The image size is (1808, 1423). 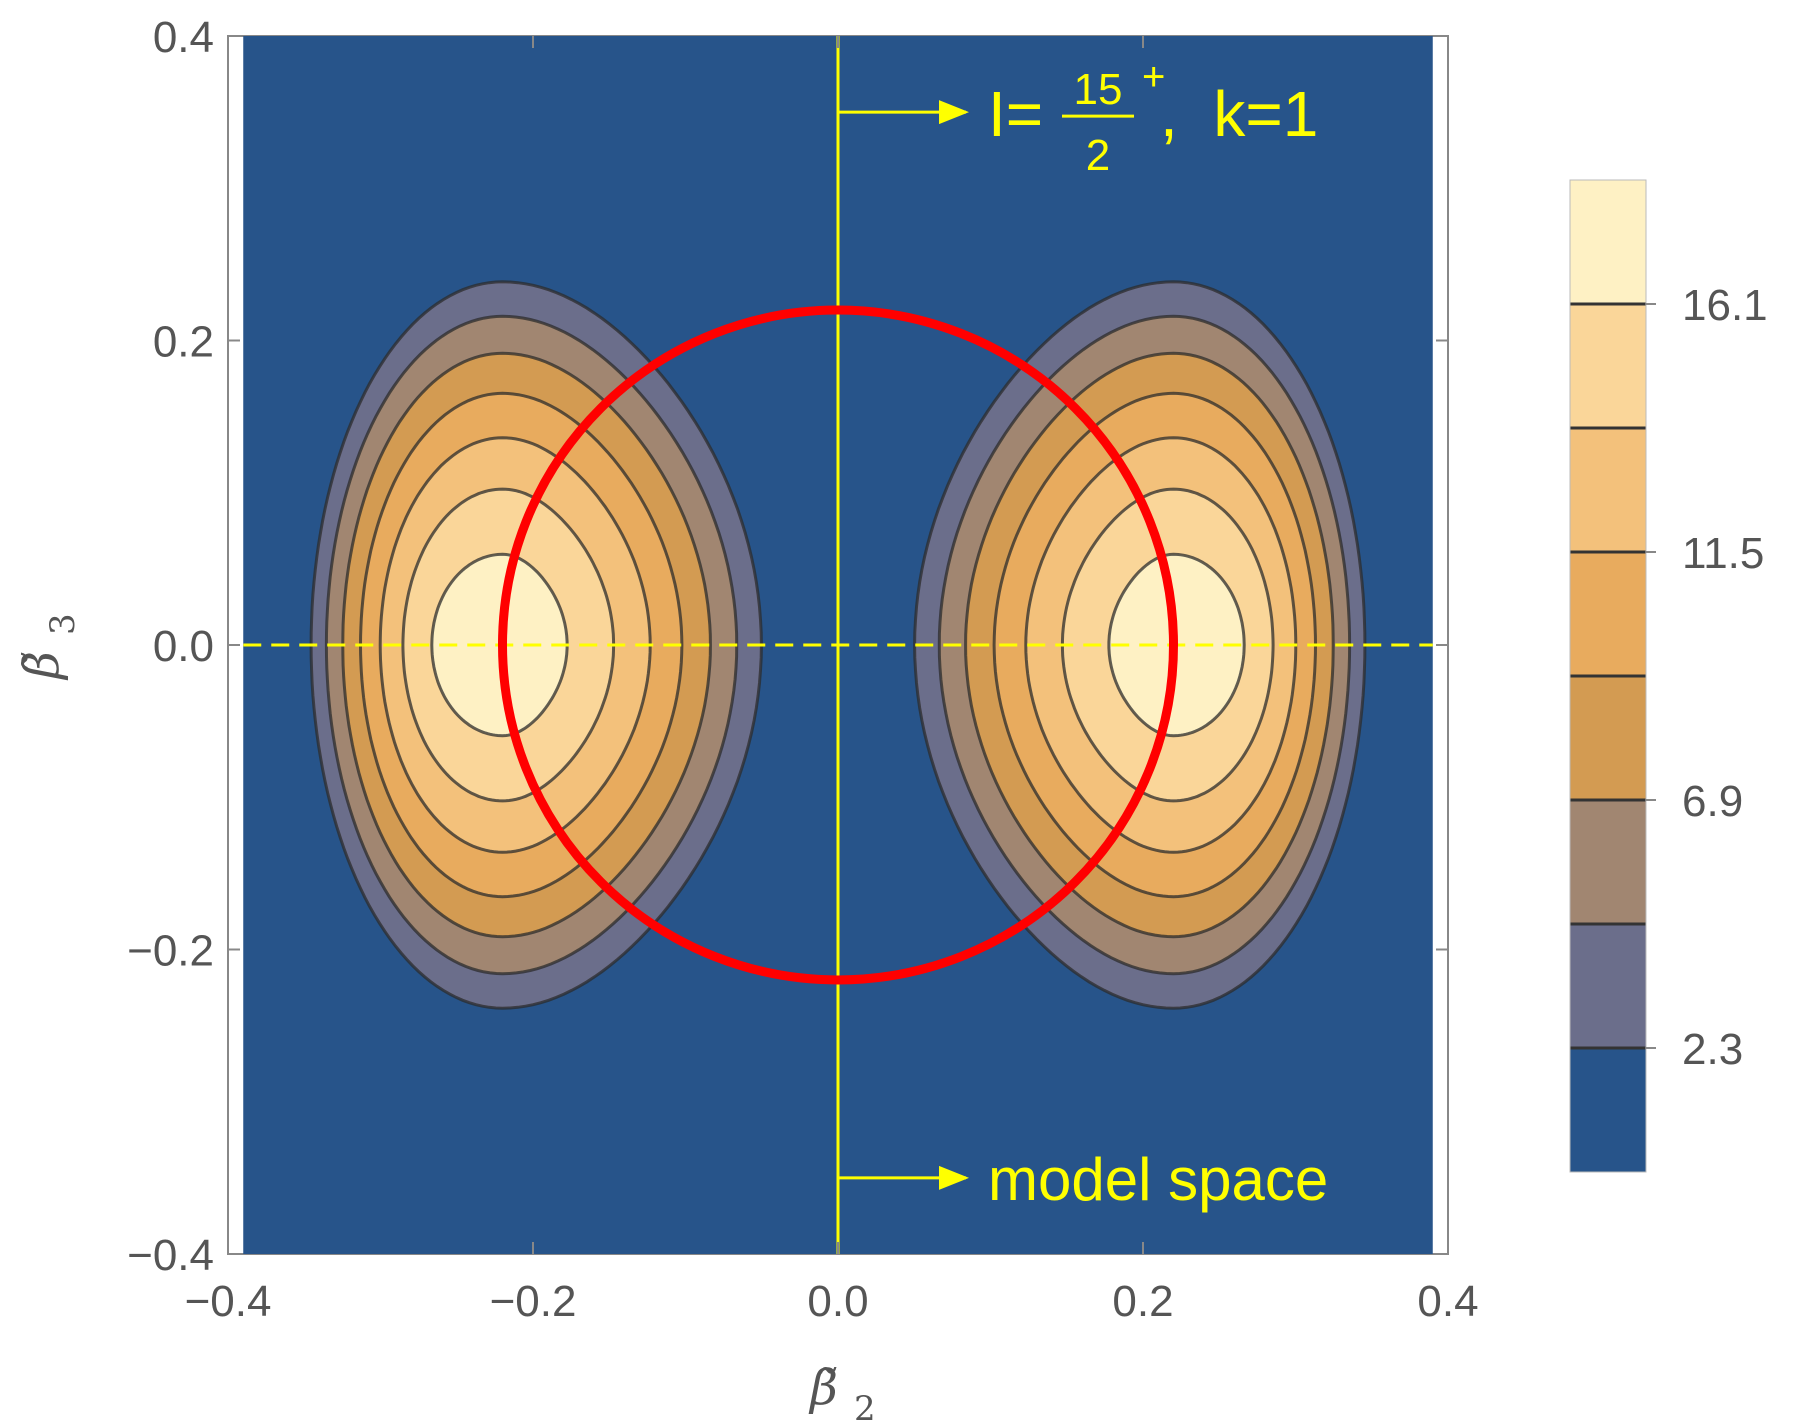 I want to click on annotation-parity: +, so click(x=1153, y=77).